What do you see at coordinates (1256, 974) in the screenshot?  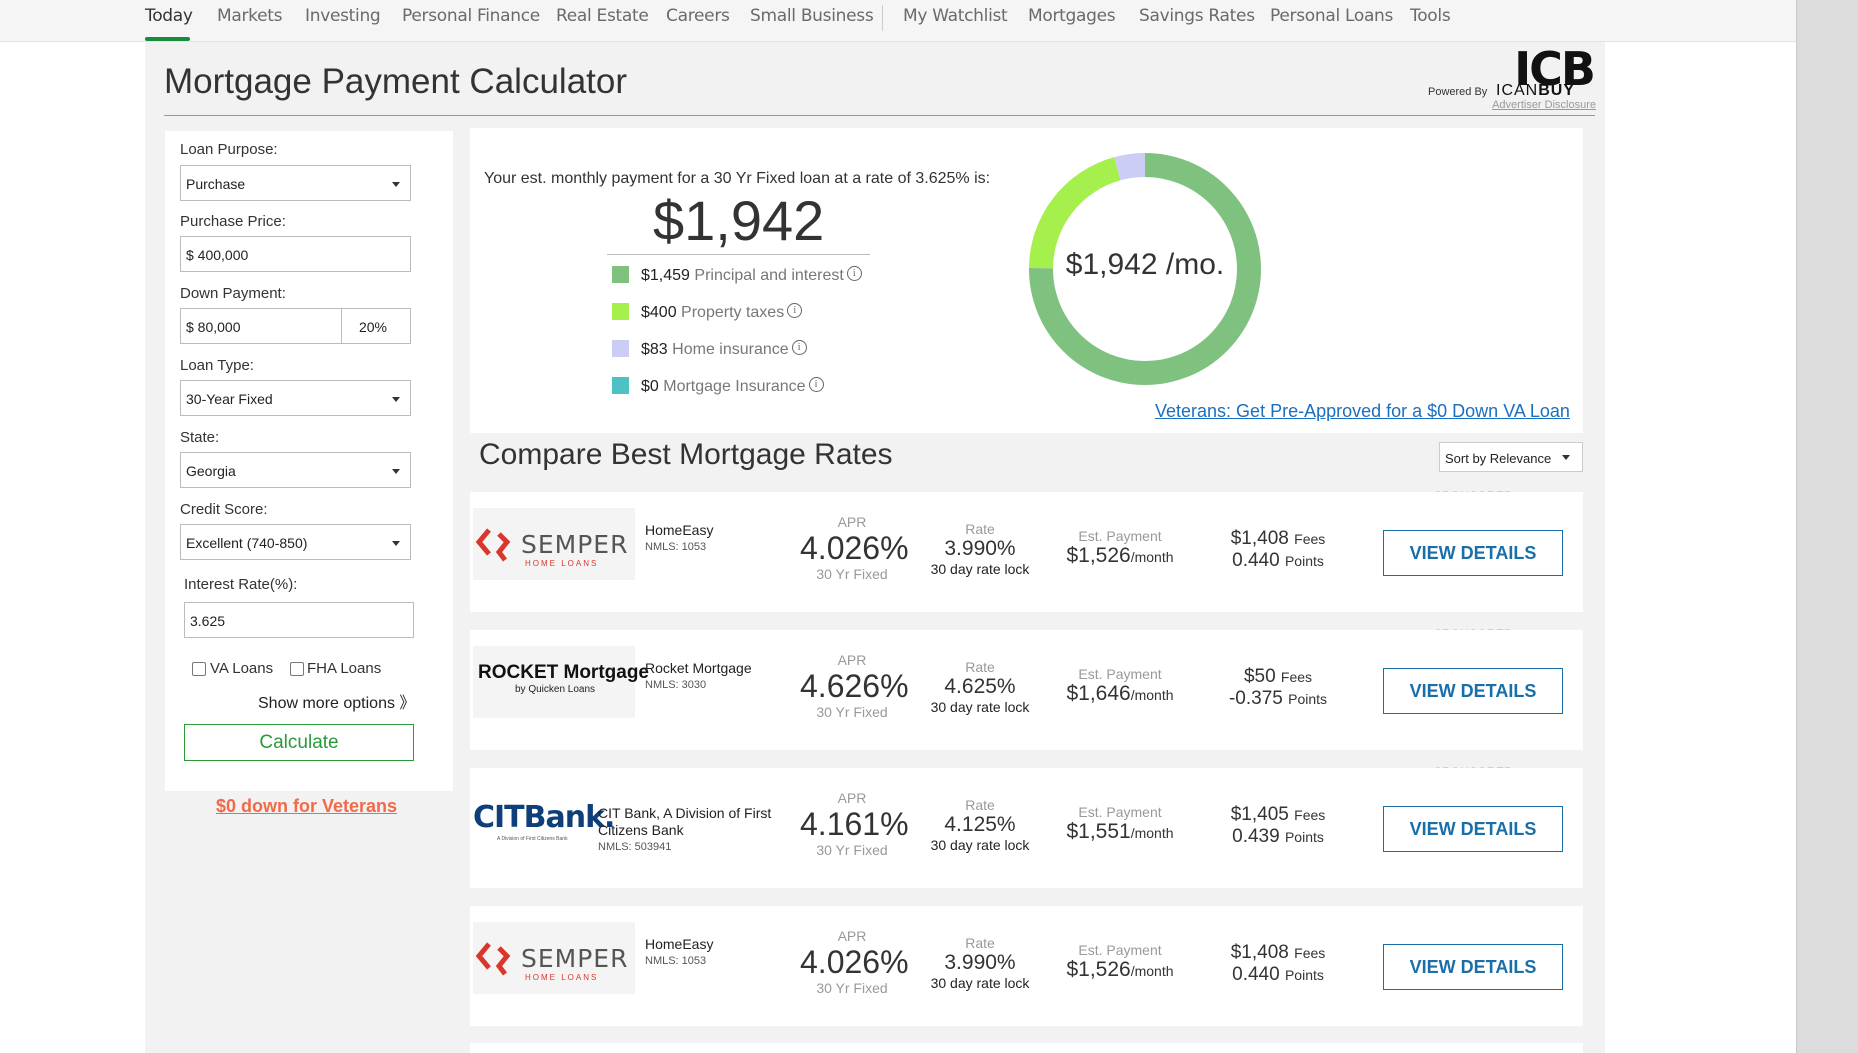 I see `points-value: 0.440` at bounding box center [1256, 974].